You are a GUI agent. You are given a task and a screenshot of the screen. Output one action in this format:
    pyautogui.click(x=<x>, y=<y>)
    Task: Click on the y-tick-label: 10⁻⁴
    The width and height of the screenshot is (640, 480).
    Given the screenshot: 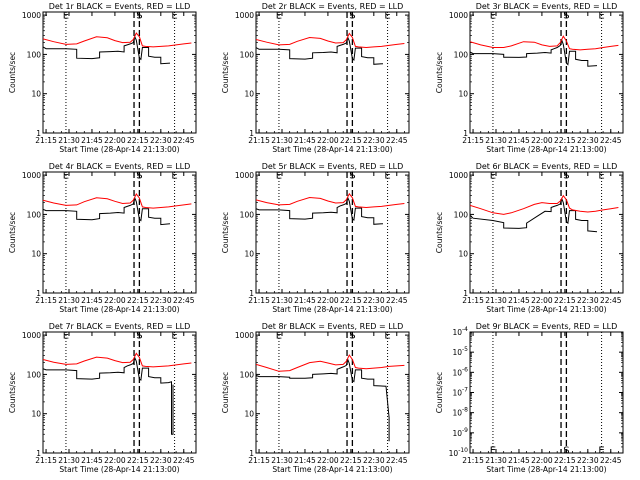 What is the action you would take?
    pyautogui.click(x=460, y=331)
    